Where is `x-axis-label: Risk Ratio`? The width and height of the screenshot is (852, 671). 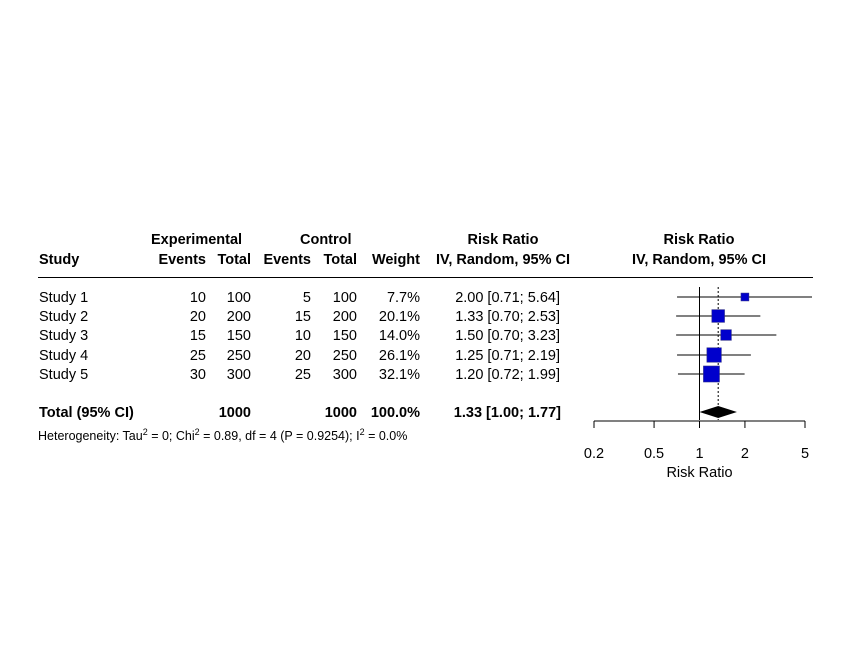 x-axis-label: Risk Ratio is located at coordinates (699, 473).